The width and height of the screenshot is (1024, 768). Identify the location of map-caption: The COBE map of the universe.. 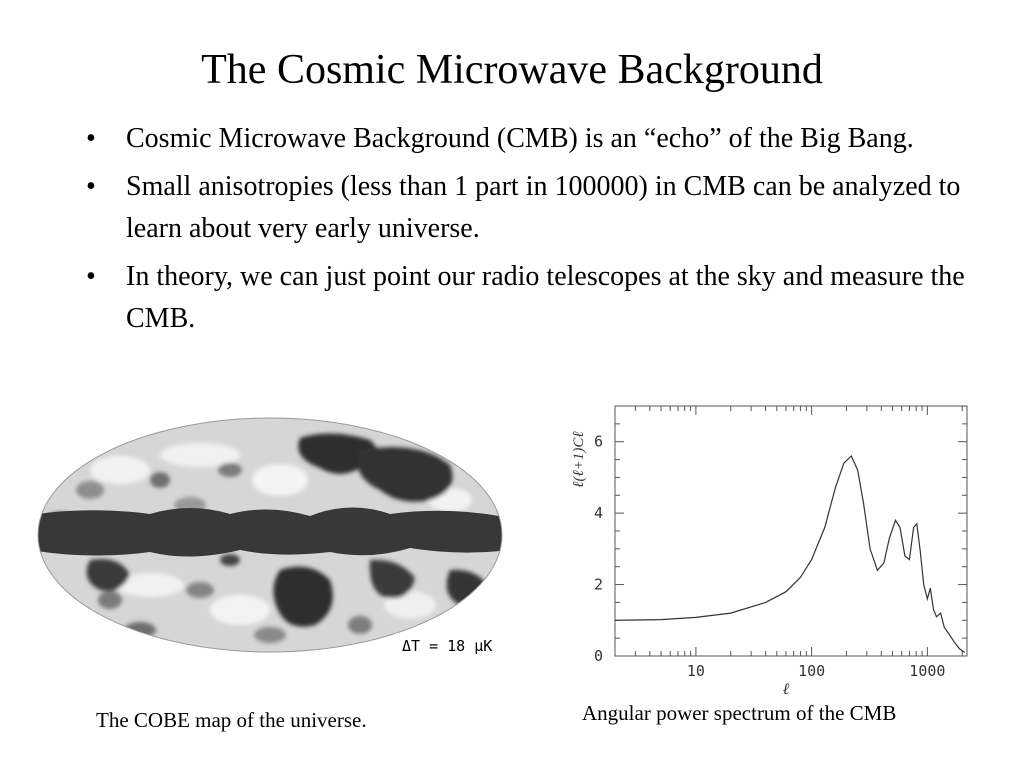
(231, 720).